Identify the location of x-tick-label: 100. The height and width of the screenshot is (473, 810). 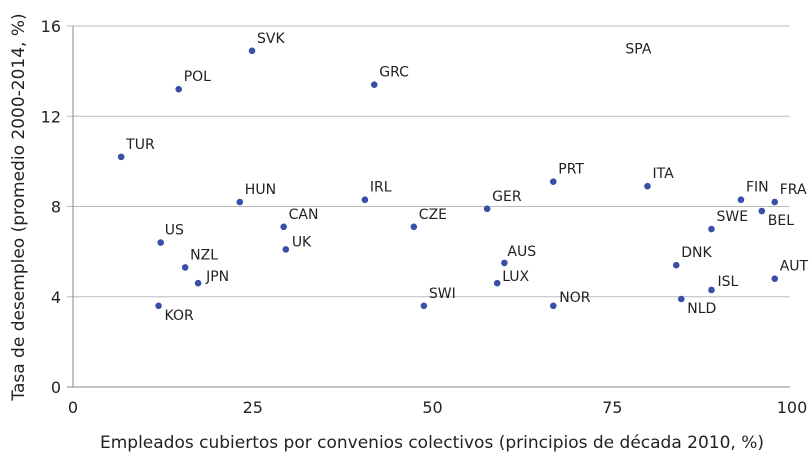
(792, 407).